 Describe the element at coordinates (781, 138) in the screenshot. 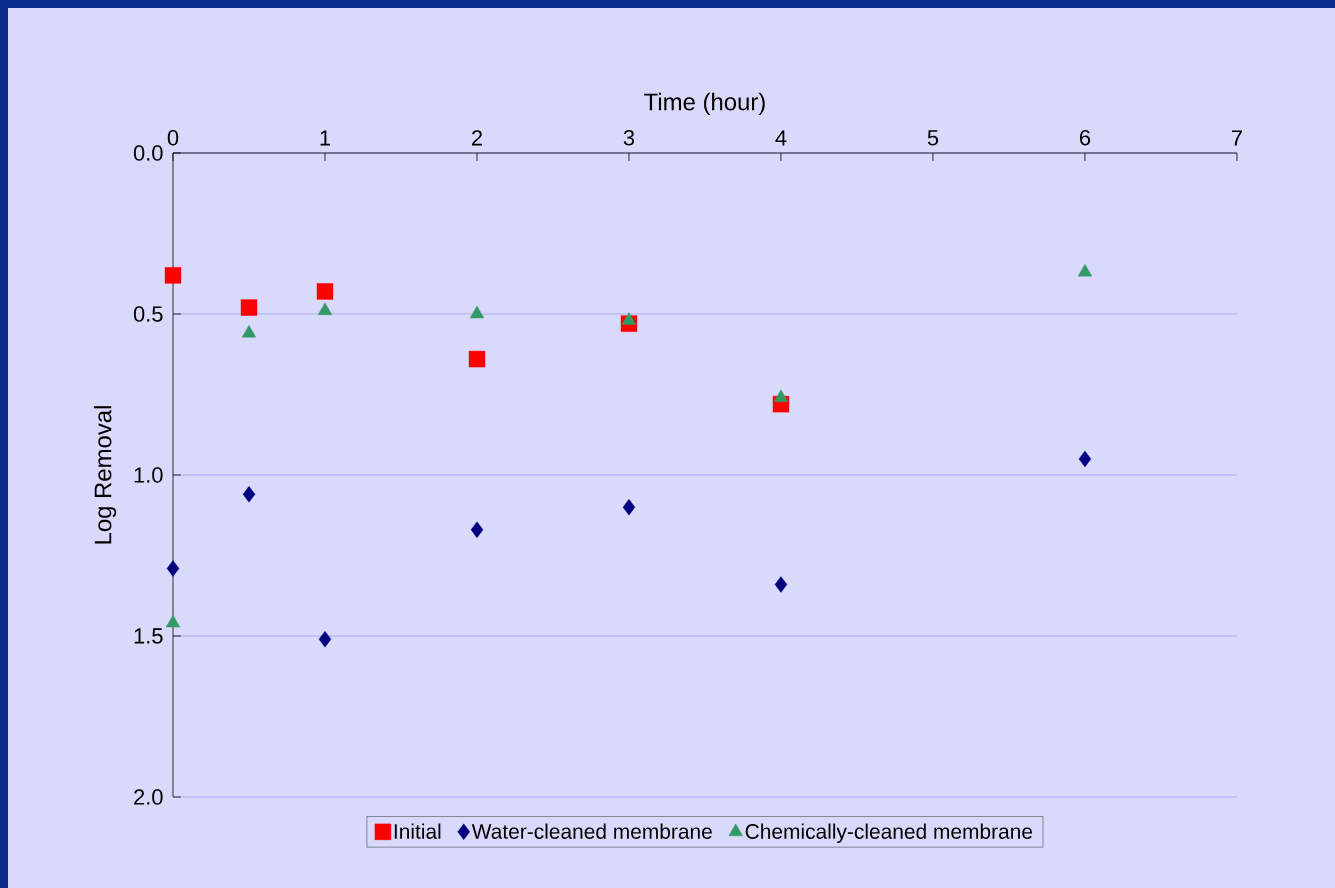

I see `x-tick-label: 4` at that location.